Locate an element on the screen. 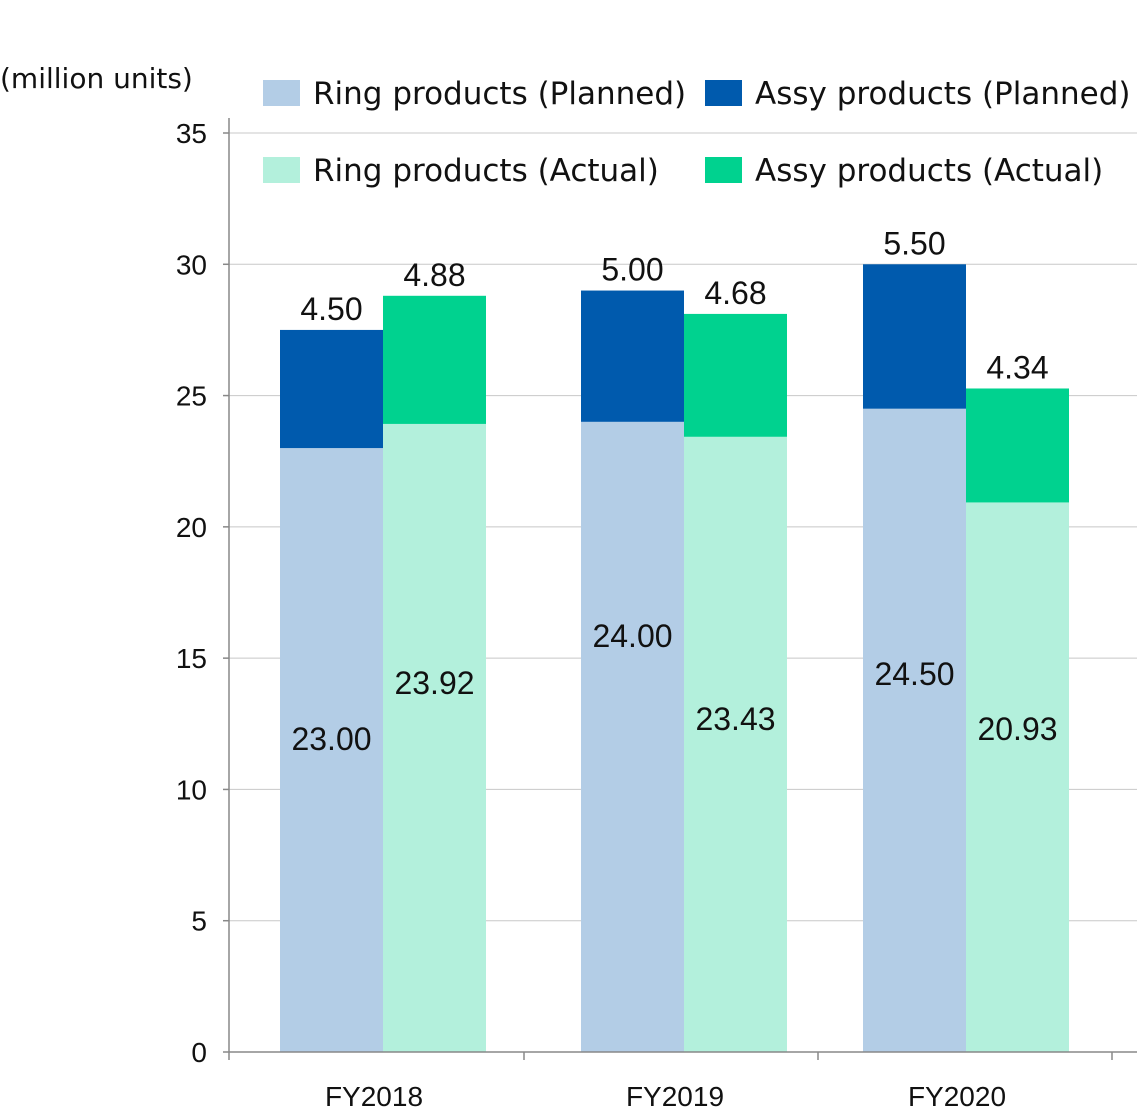  x-tick-label: FY2020 is located at coordinates (957, 1094).